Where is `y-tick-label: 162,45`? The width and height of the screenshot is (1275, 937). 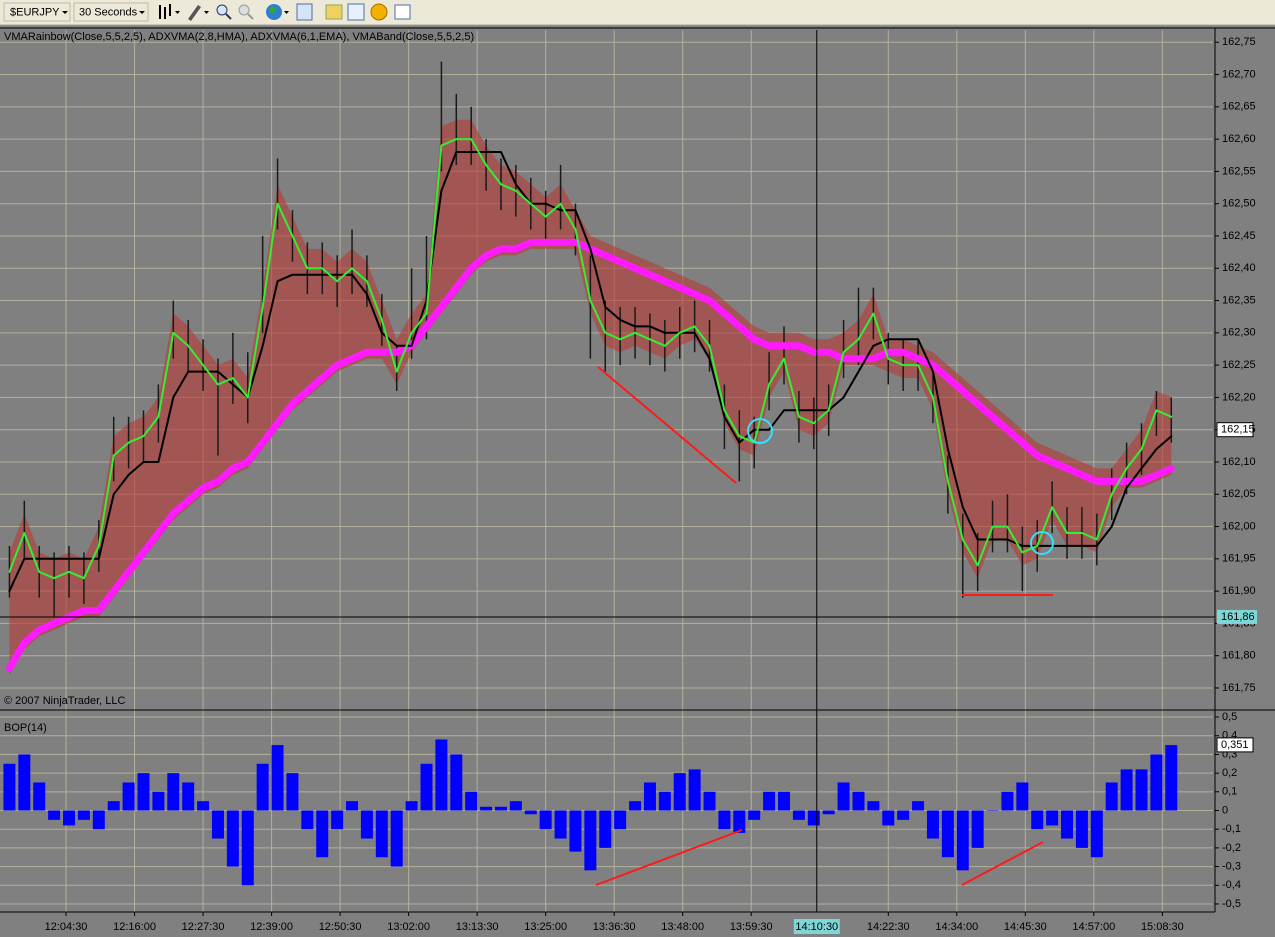 y-tick-label: 162,45 is located at coordinates (1239, 236).